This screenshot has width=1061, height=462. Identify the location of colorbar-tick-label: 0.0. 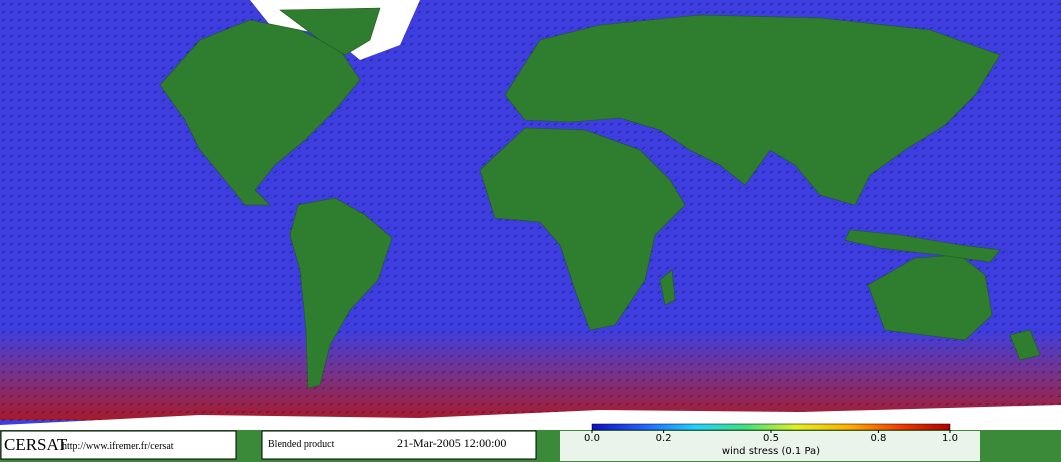
(592, 438).